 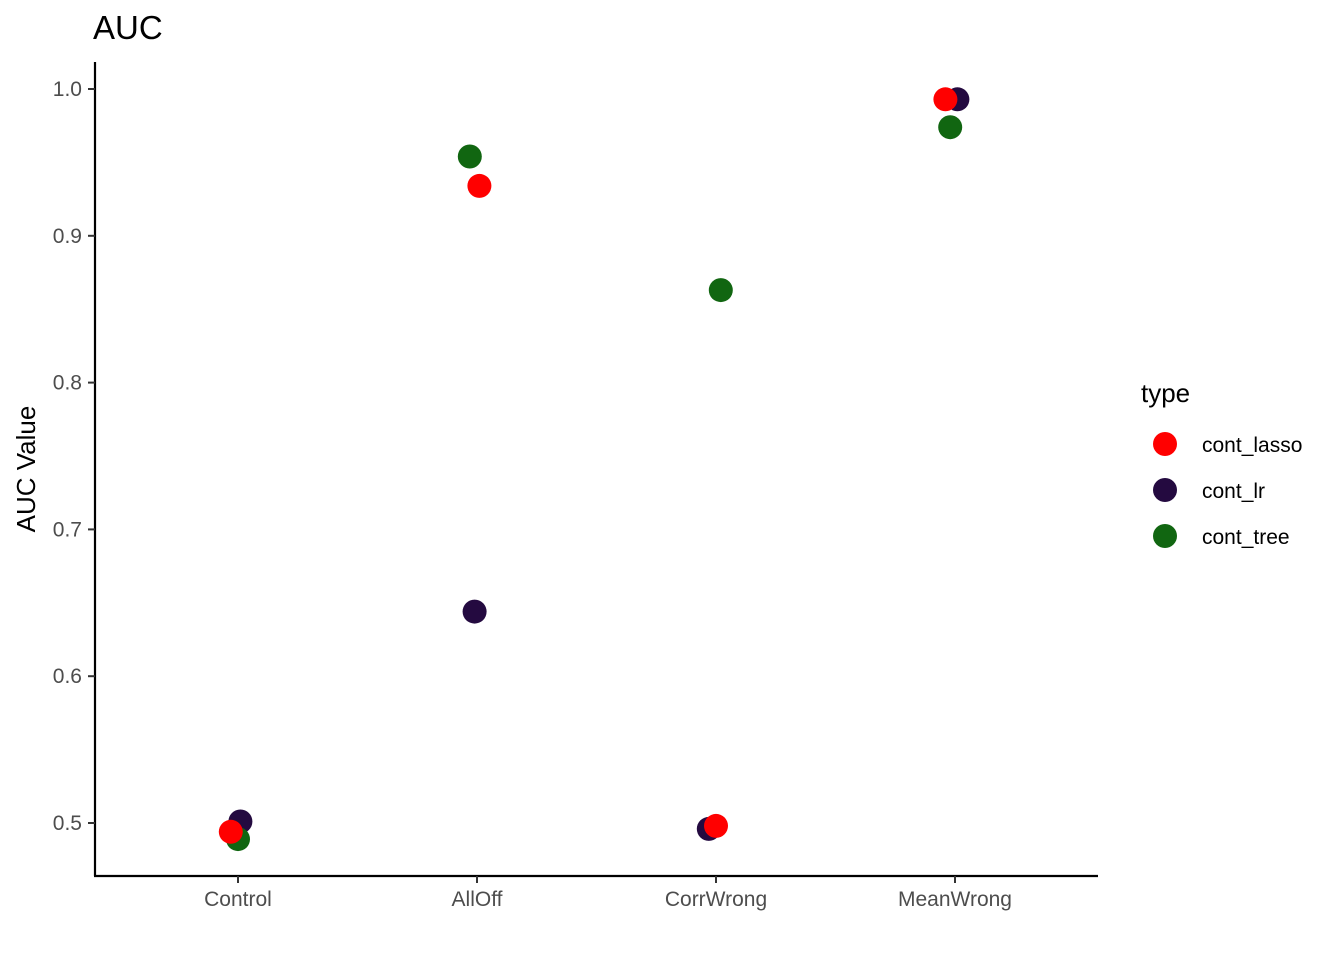 What do you see at coordinates (469, 156) in the screenshot?
I see `point-cont_tree-alloff` at bounding box center [469, 156].